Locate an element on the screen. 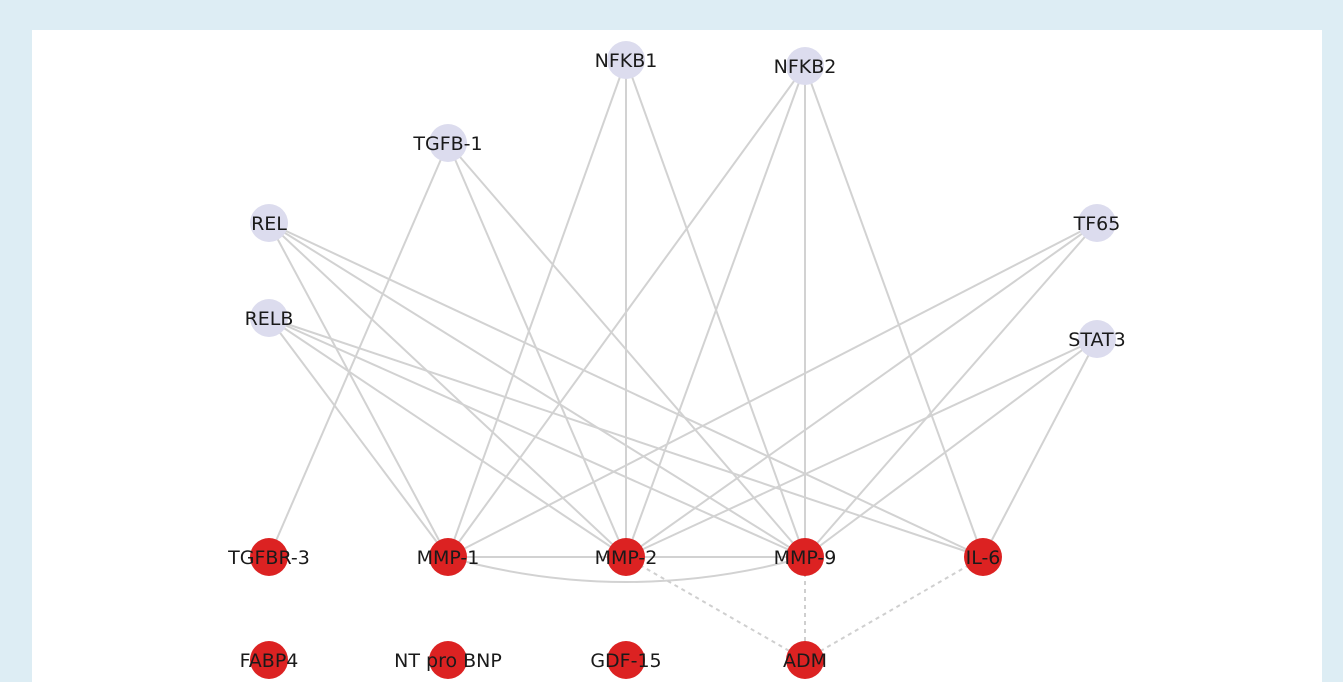  node-tf65: TF65 is located at coordinates (1097, 223).